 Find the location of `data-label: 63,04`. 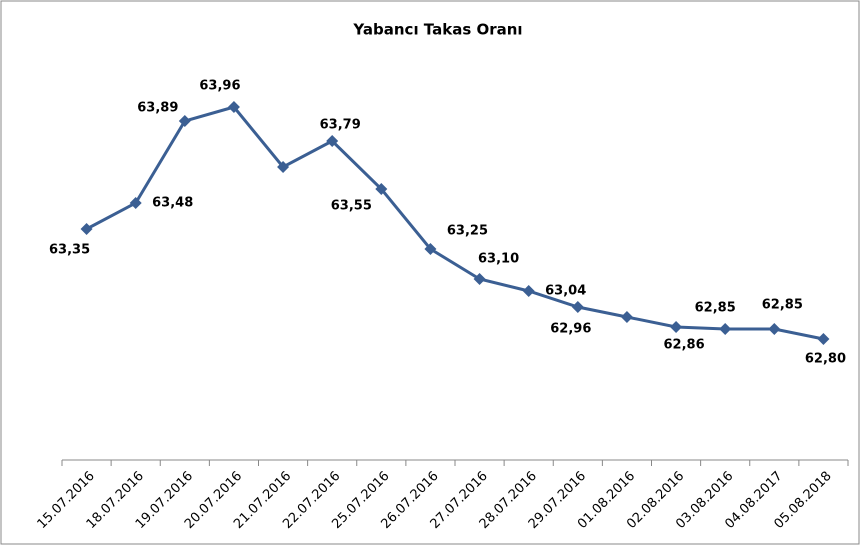

data-label: 63,04 is located at coordinates (565, 291).